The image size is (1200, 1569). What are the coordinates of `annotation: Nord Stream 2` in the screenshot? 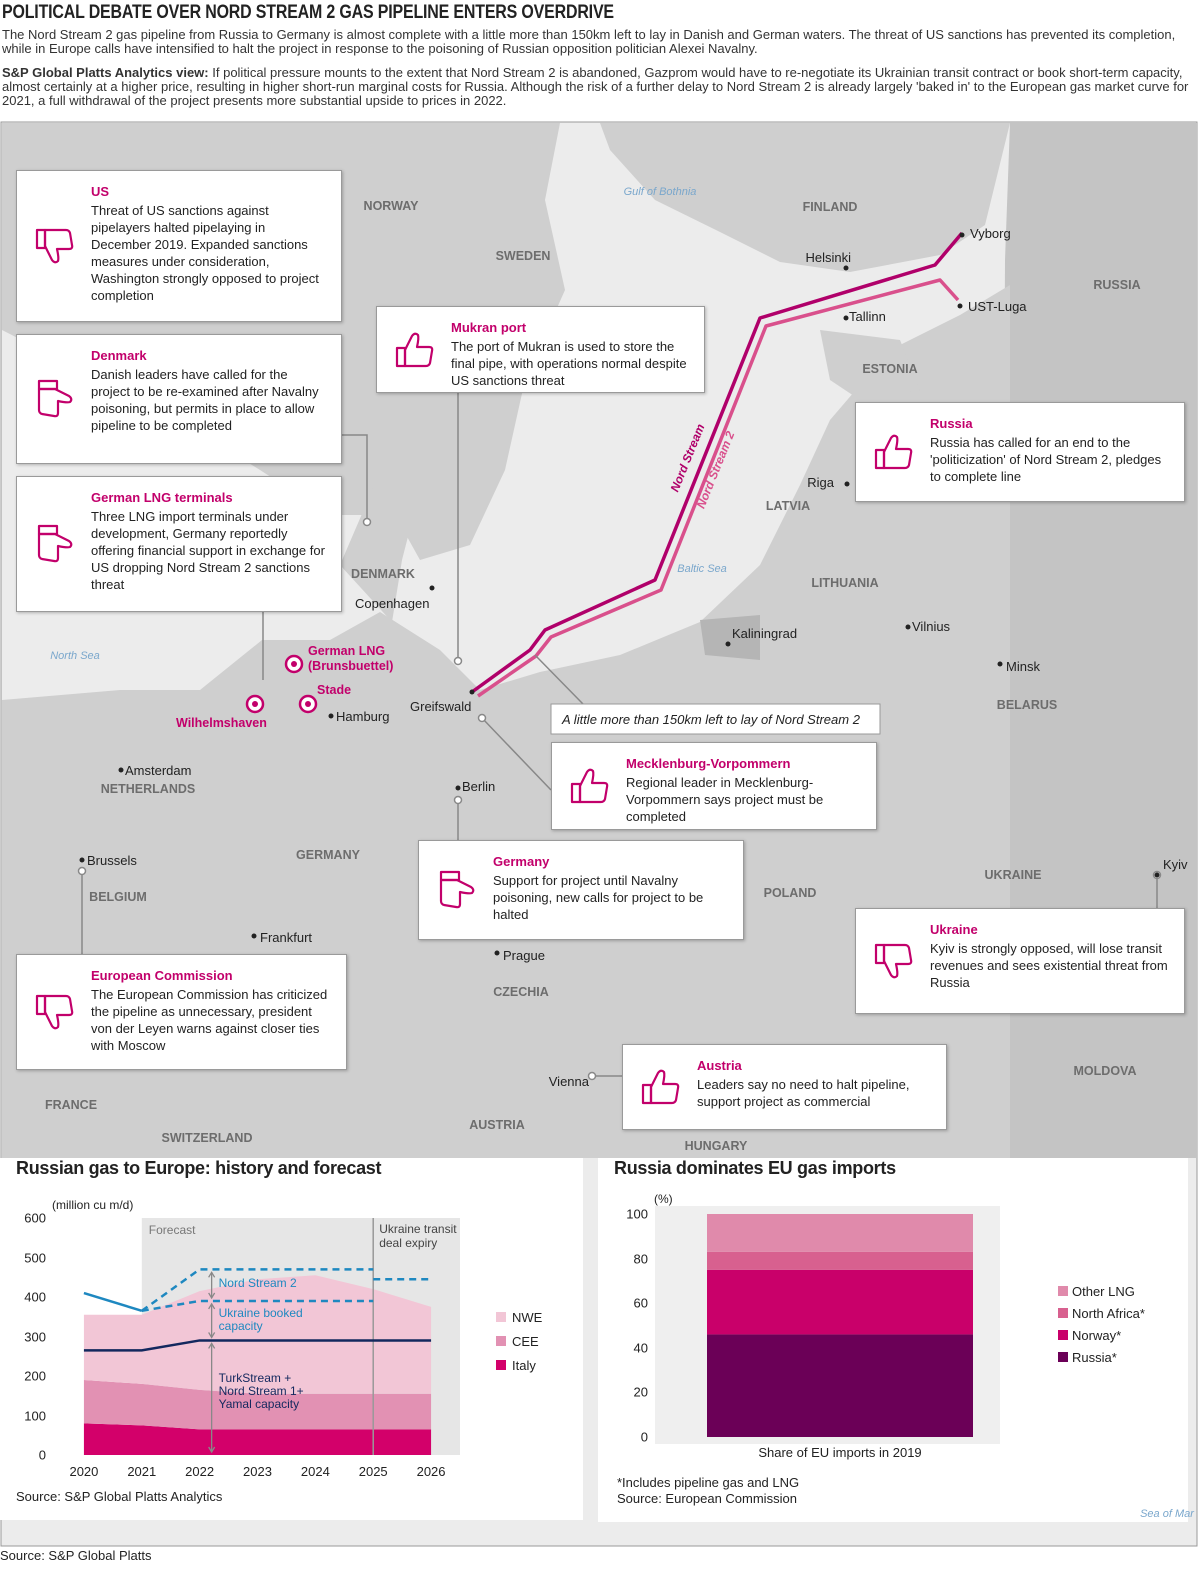 It's located at (257, 1283).